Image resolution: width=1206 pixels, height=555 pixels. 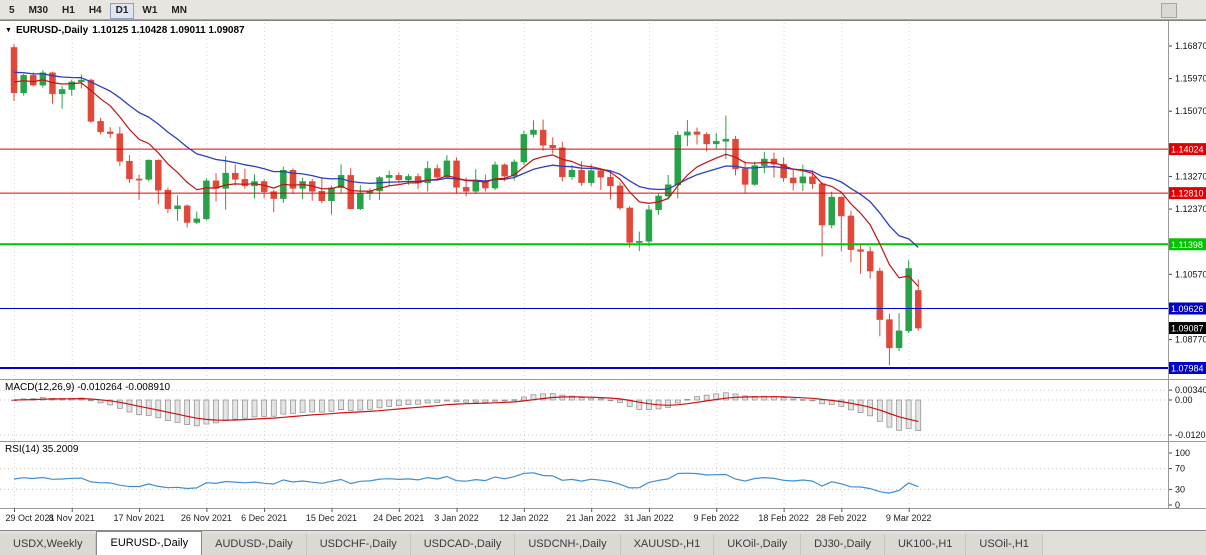 What do you see at coordinates (1190, 79) in the screenshot?
I see `svg-text: 1.15970` at bounding box center [1190, 79].